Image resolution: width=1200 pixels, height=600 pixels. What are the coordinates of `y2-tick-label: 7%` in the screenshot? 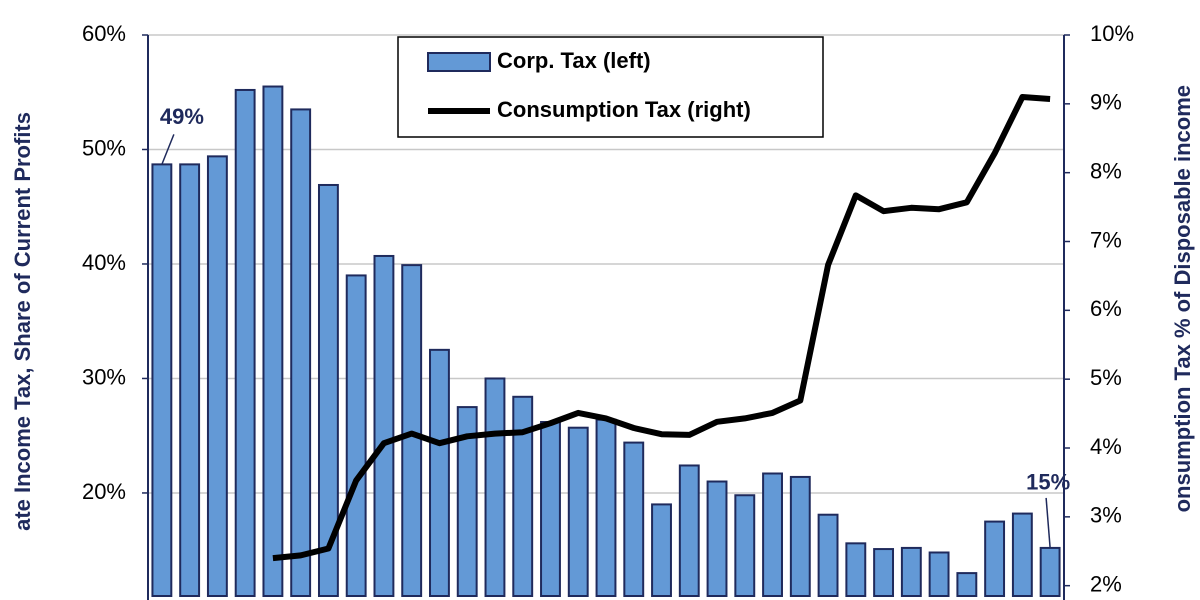 It's located at (1106, 239).